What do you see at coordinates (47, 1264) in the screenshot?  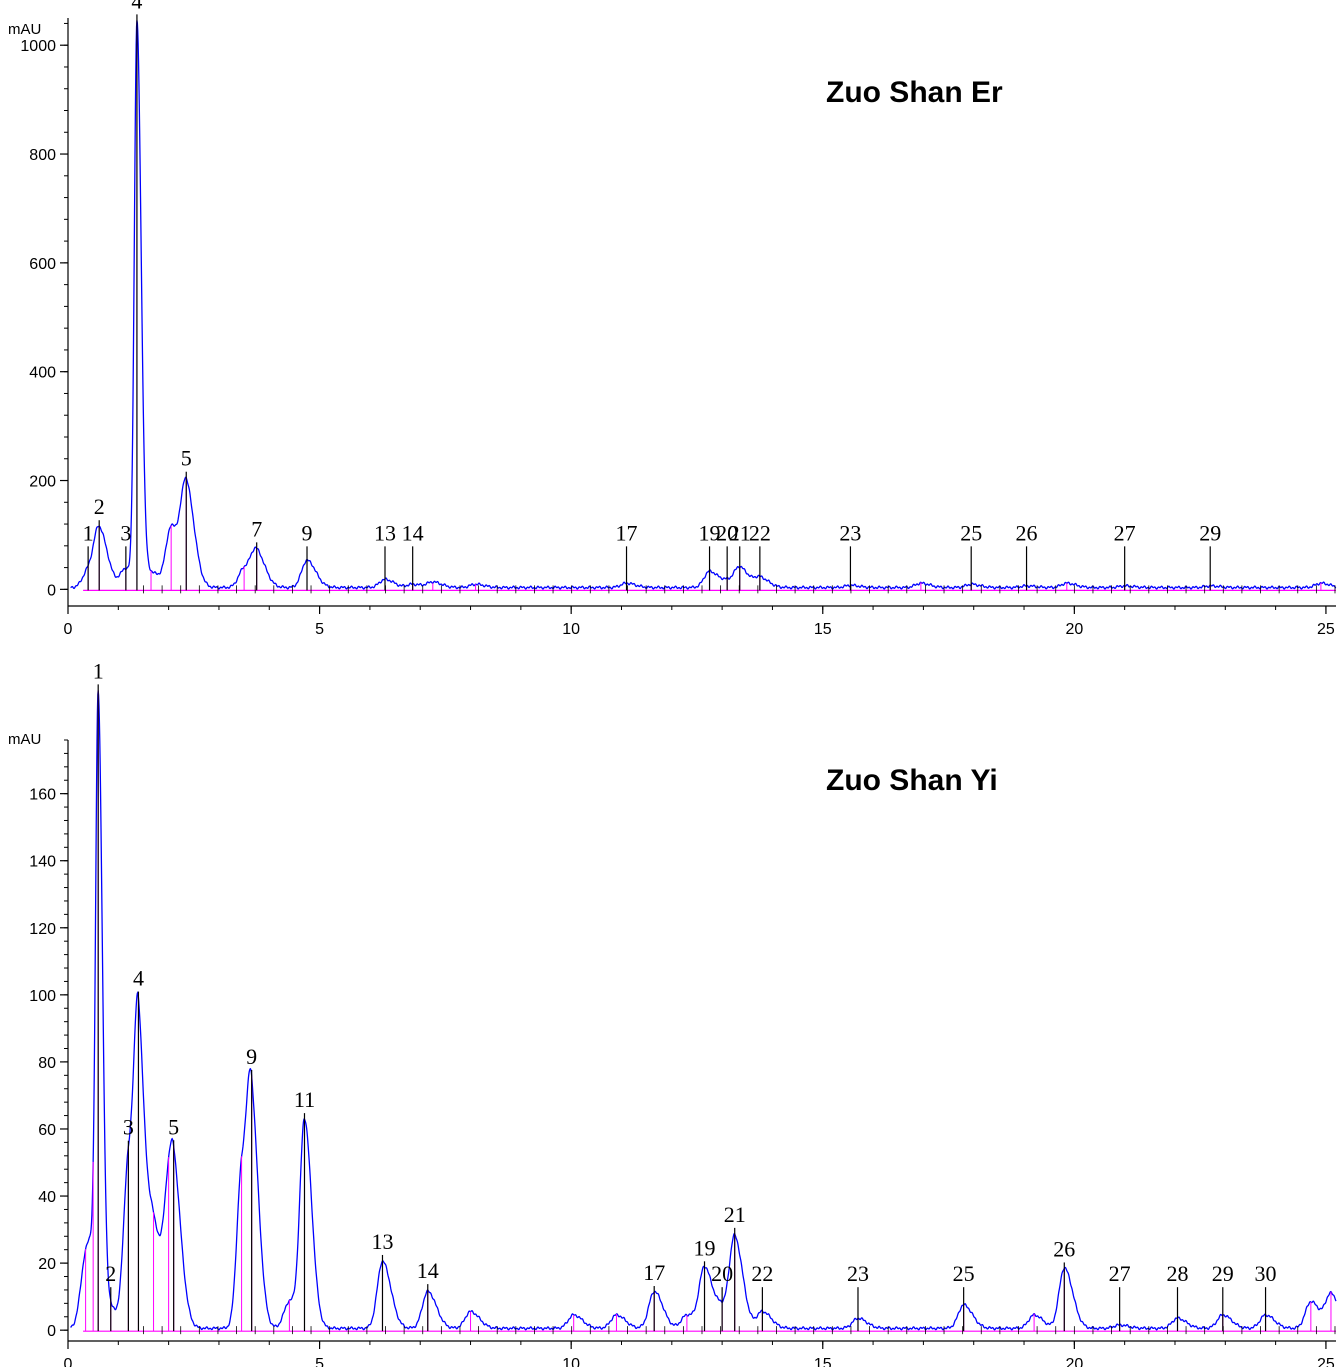 I see `y-tick-label: 20` at bounding box center [47, 1264].